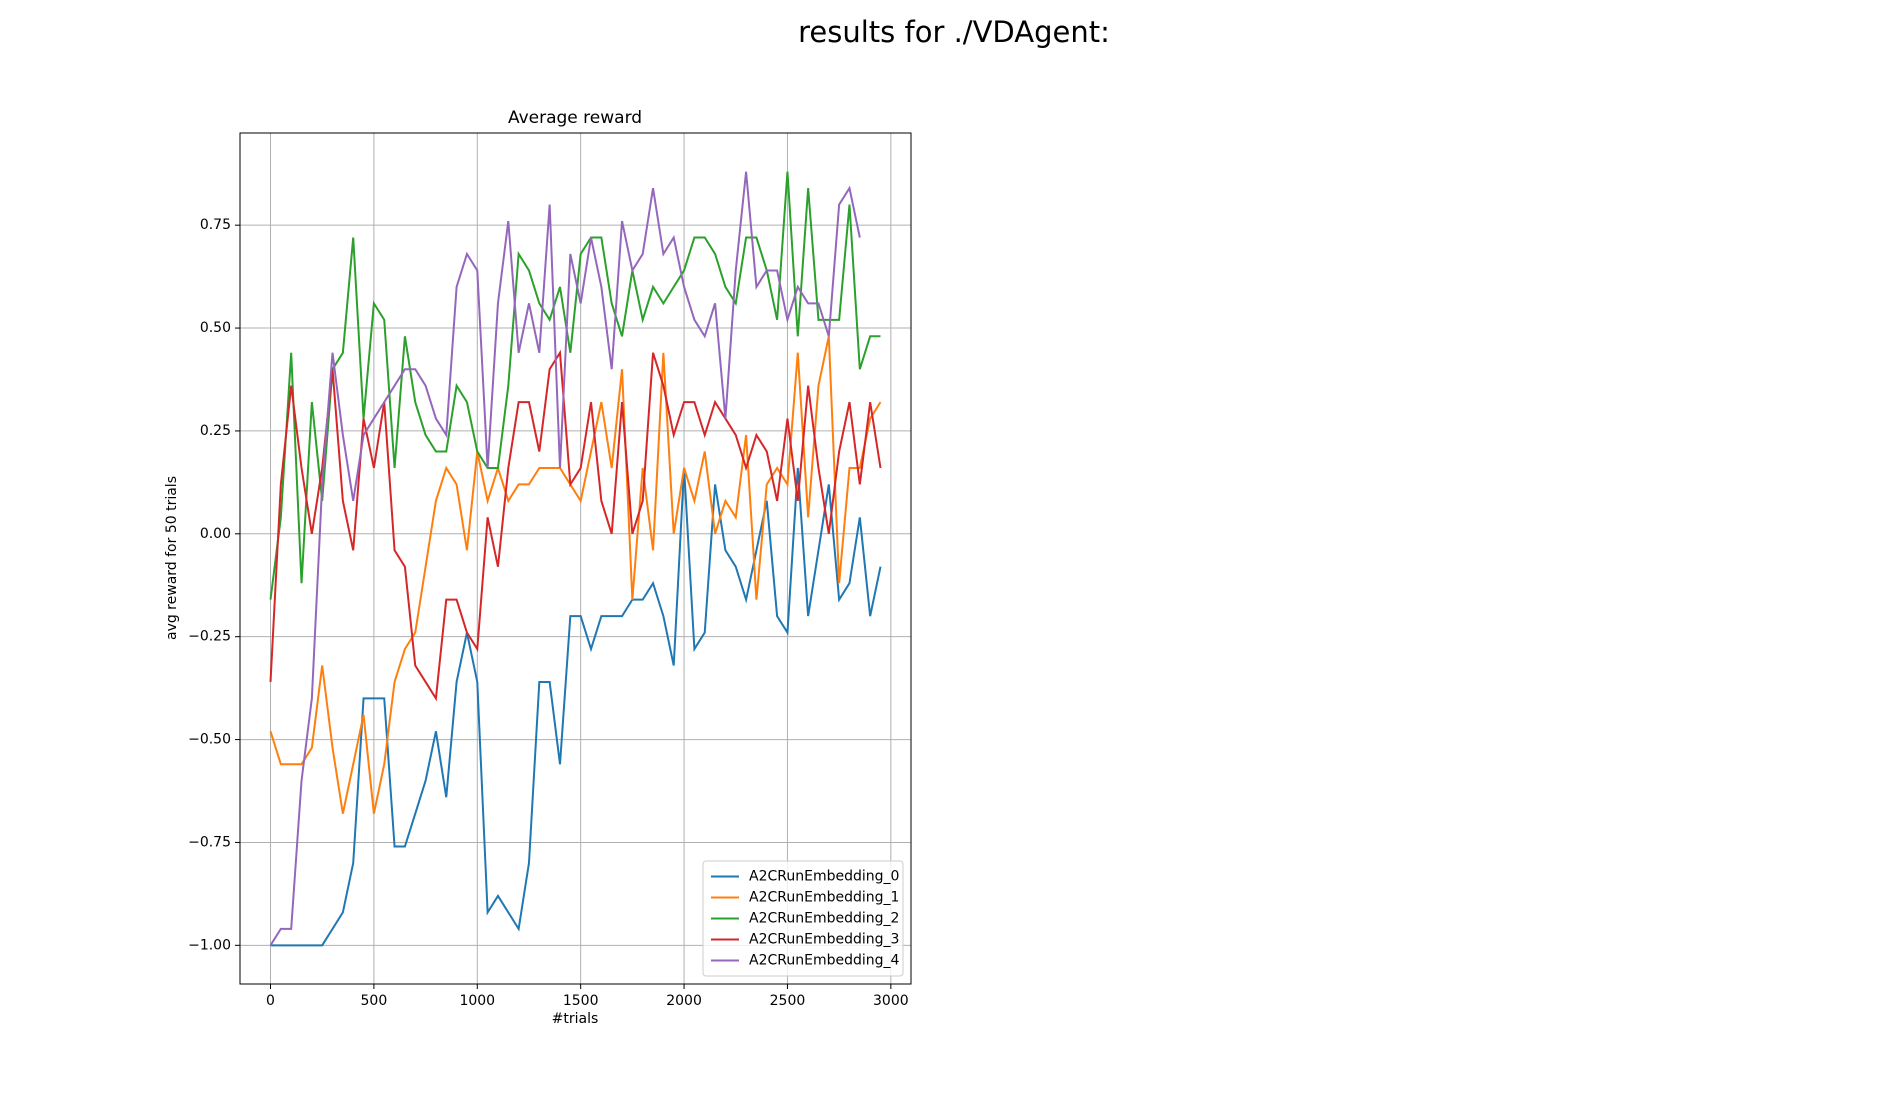  I want to click on legend-box, so click(803, 918).